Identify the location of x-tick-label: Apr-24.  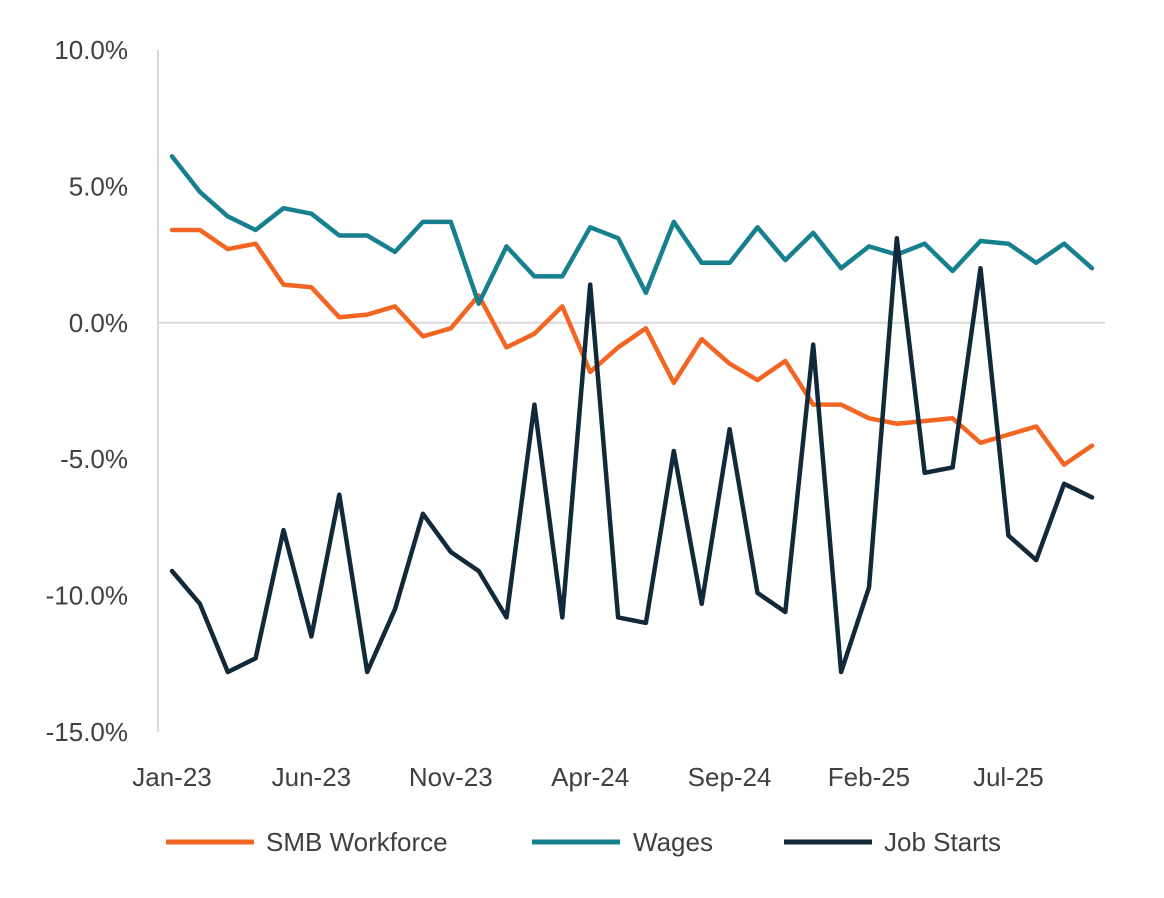
(590, 777).